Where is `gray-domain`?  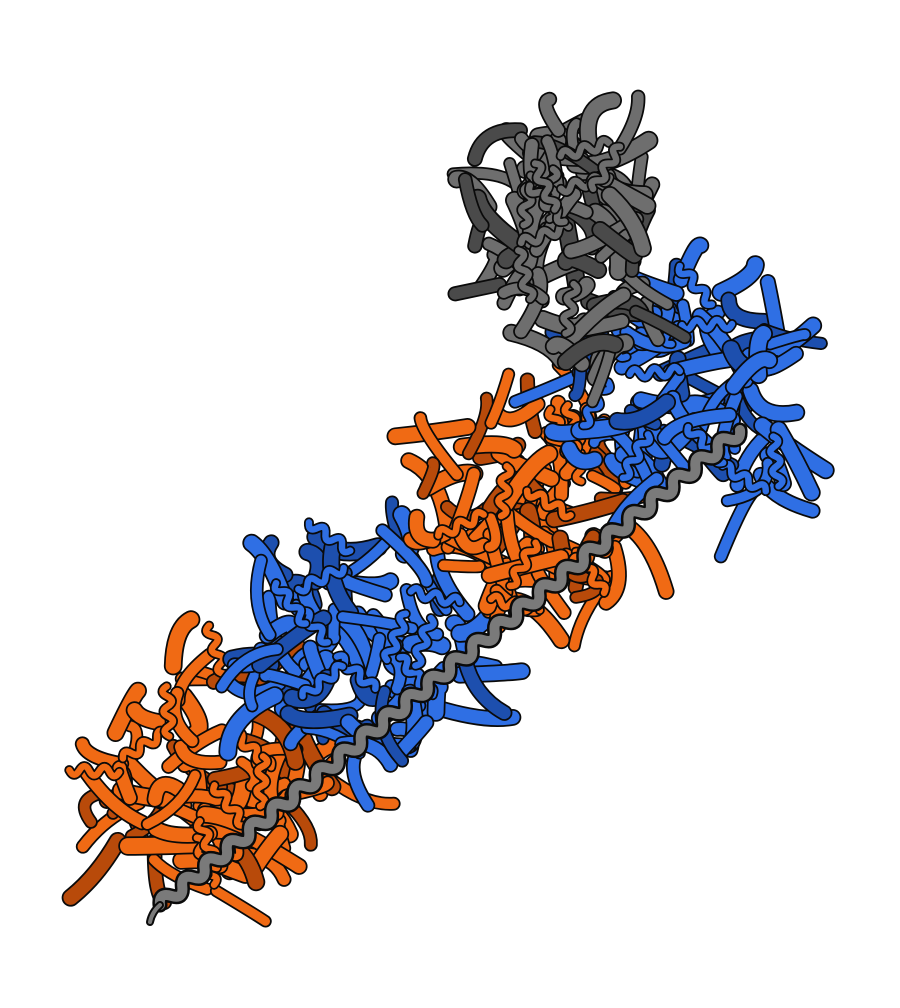 gray-domain is located at coordinates (569, 249).